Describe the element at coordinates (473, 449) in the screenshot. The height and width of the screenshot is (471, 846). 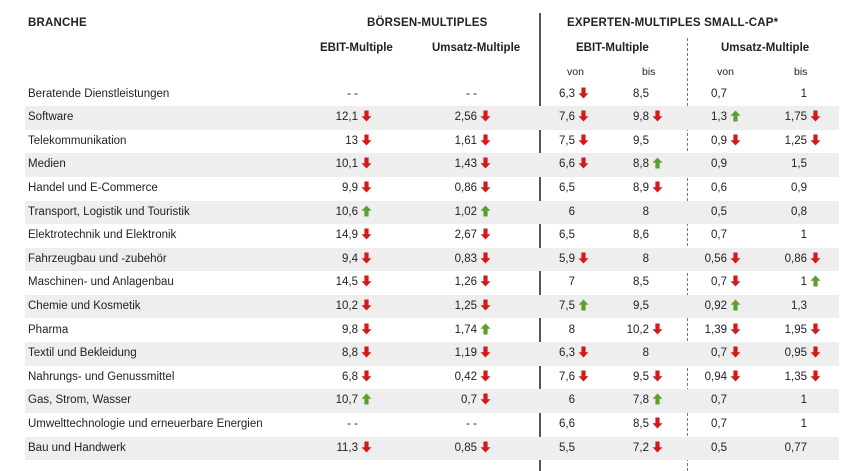
I see `value-cell: 0,85` at that location.